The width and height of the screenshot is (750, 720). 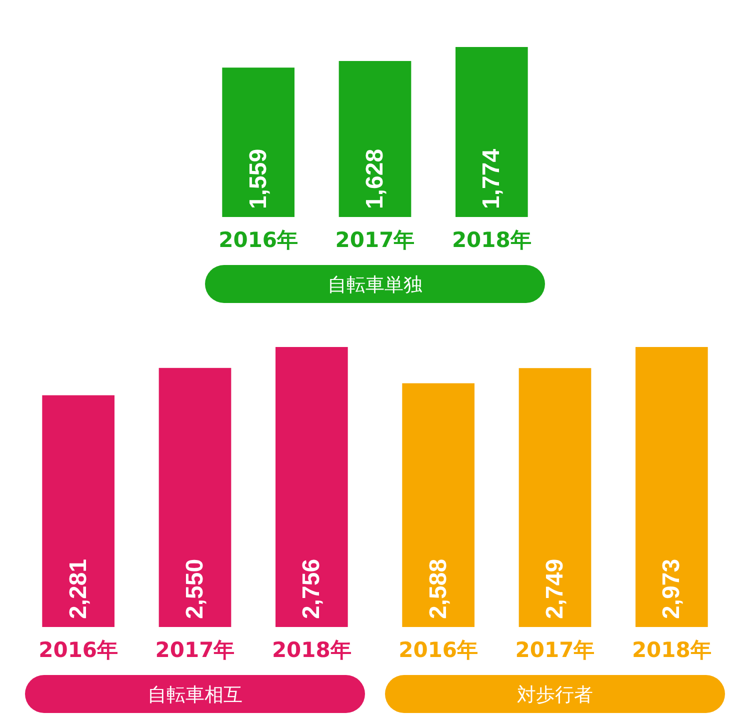 What do you see at coordinates (672, 588) in the screenshot?
I see `data-label: 2,973` at bounding box center [672, 588].